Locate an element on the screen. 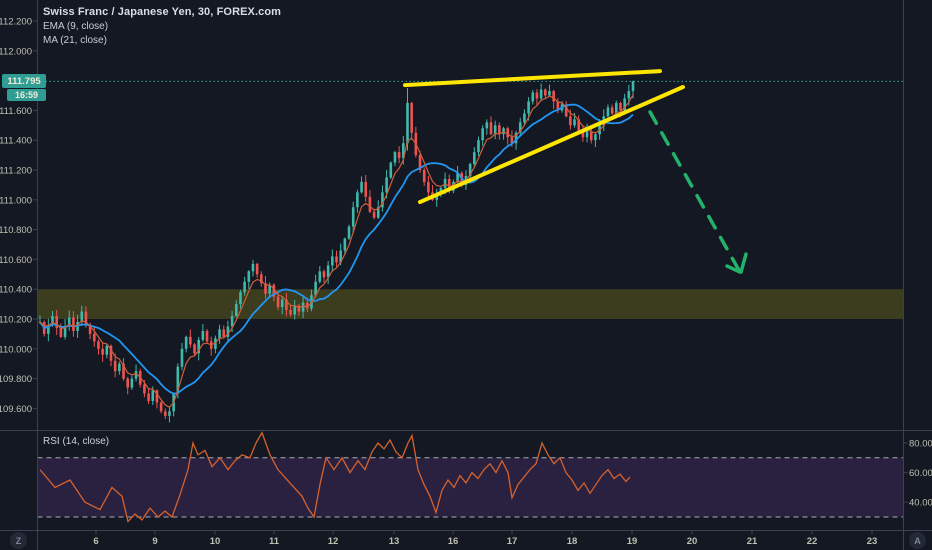  time-tick-label: 9 is located at coordinates (154, 541).